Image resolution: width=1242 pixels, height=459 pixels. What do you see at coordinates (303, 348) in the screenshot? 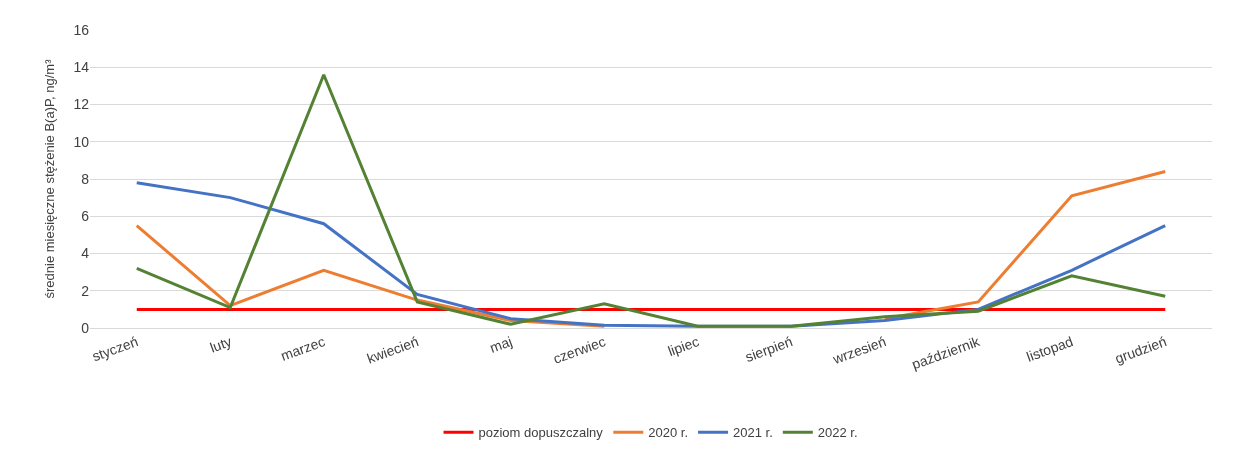
I see `x-tick-label: marzec` at bounding box center [303, 348].